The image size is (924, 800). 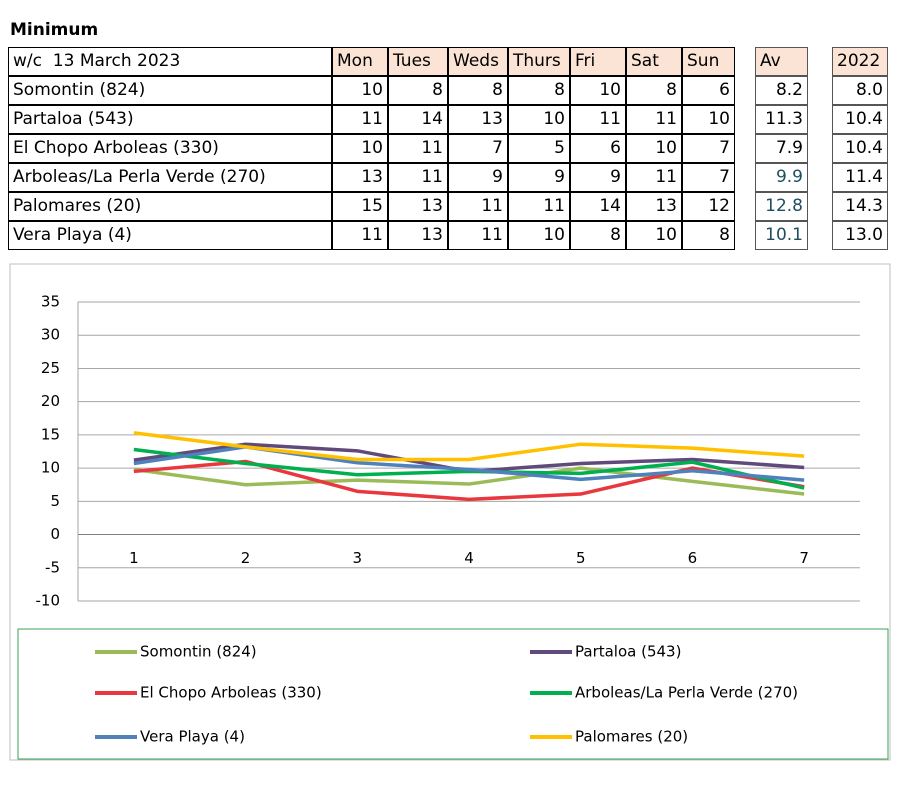 What do you see at coordinates (170, 90) in the screenshot?
I see `table-cell: Somontin (824)` at bounding box center [170, 90].